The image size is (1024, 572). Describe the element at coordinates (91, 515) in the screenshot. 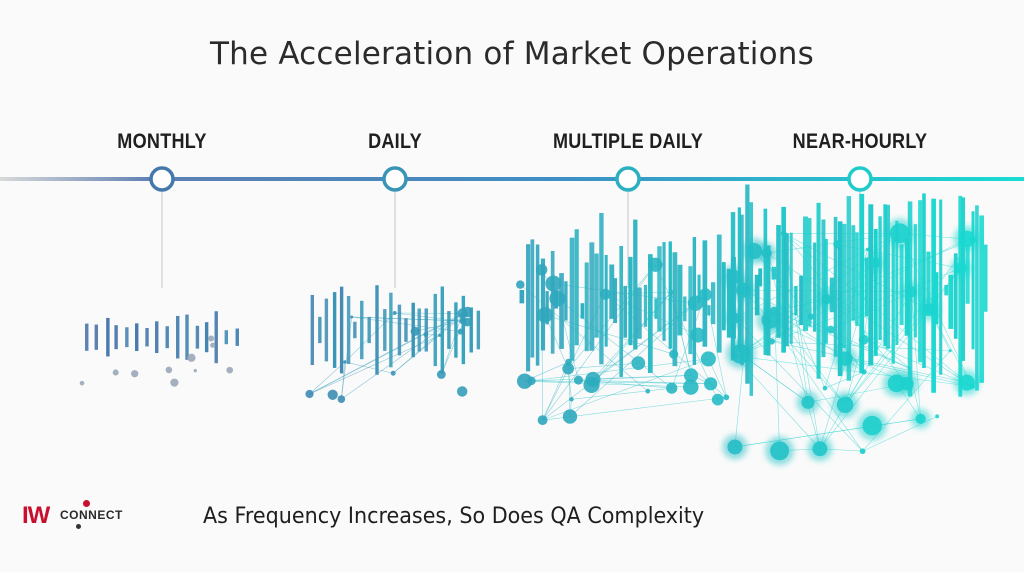

I see `logo-wordmark: CONNECT` at that location.